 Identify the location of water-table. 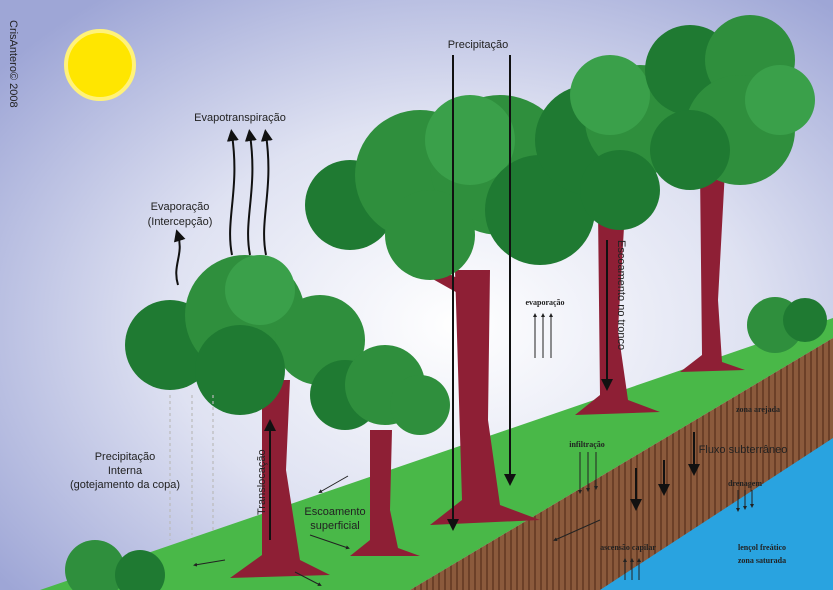
(716, 514).